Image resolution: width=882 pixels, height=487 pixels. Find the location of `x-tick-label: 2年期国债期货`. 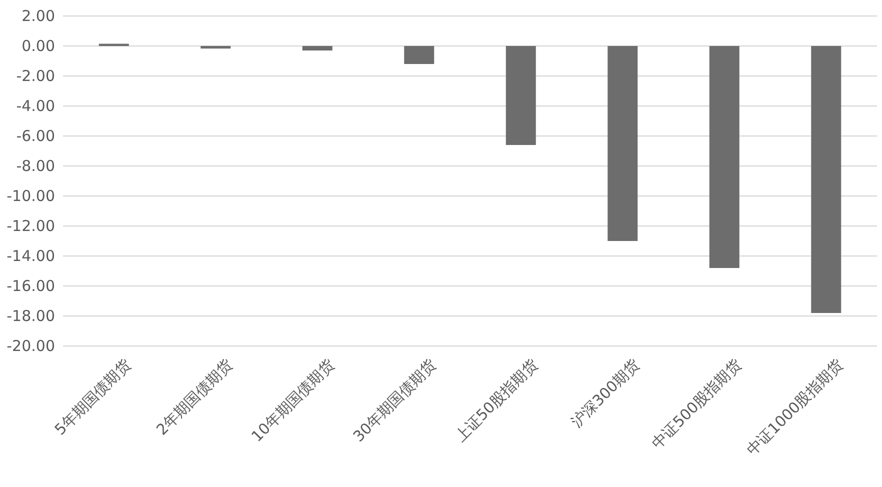

x-tick-label: 2年期国债期货 is located at coordinates (194, 397).